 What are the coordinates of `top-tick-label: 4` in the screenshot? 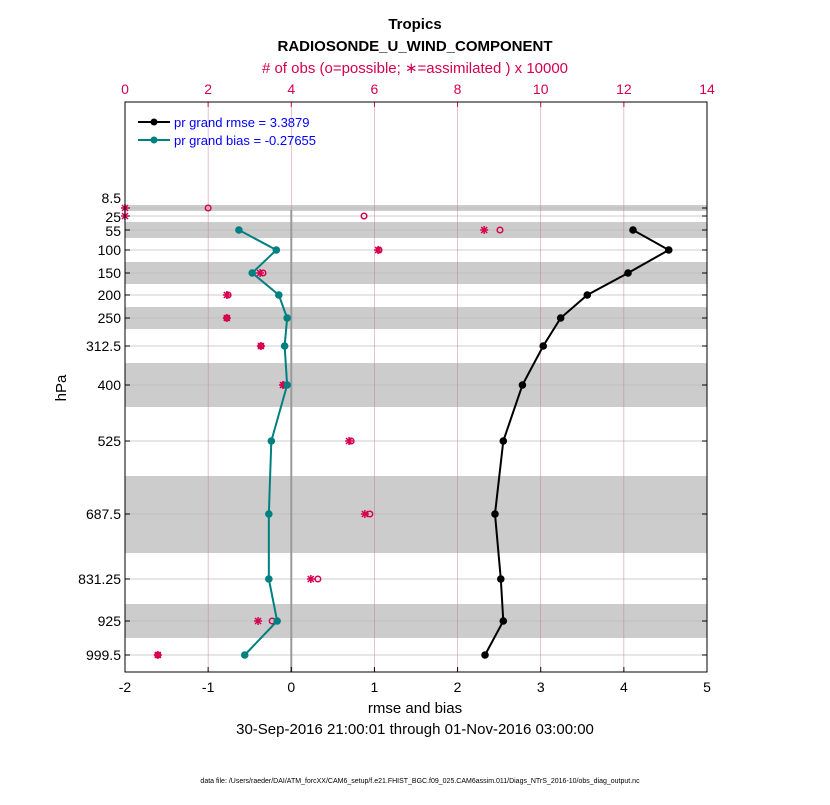 It's located at (291, 89).